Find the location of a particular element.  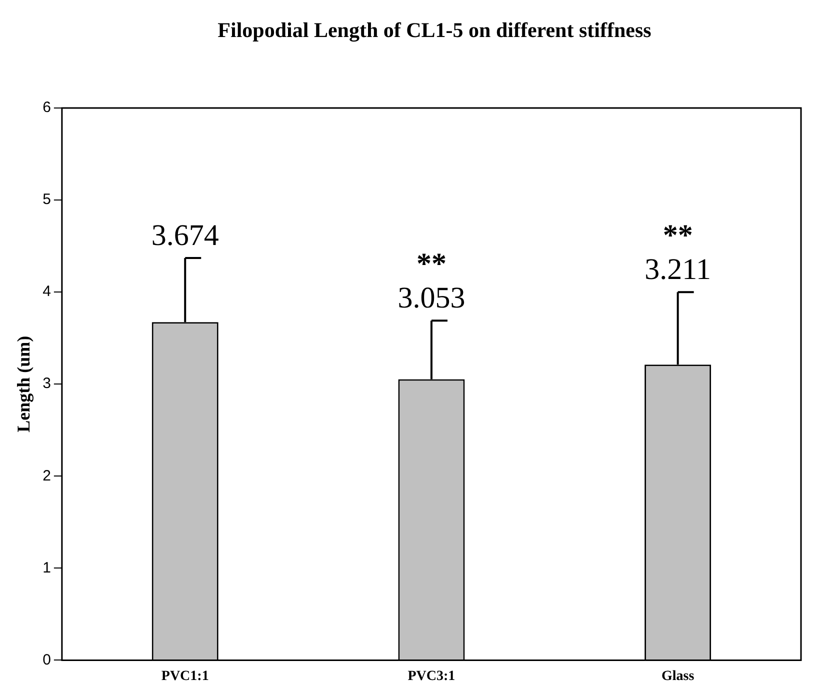

x-tick-label: PVC3:1 is located at coordinates (432, 676).